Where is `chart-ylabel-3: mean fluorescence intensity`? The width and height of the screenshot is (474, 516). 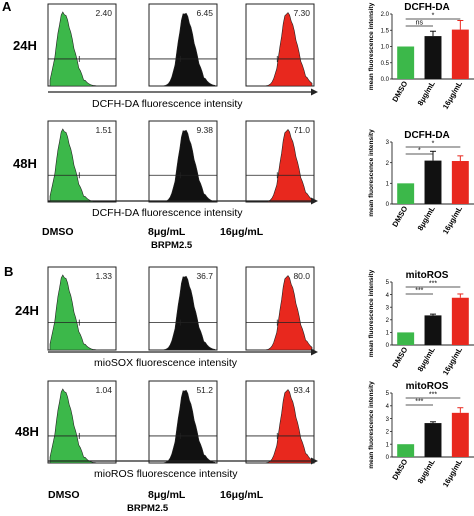
chart-ylabel-3: mean fluorescence intensity is located at coordinates (371, 425).